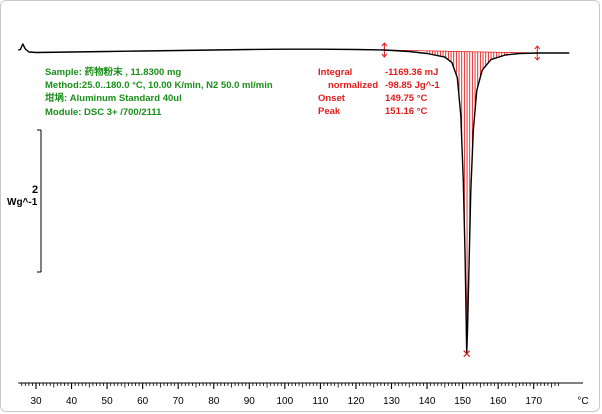 This screenshot has width=602, height=414. What do you see at coordinates (353, 85) in the screenshot?
I see `normalized-label: normalized` at bounding box center [353, 85].